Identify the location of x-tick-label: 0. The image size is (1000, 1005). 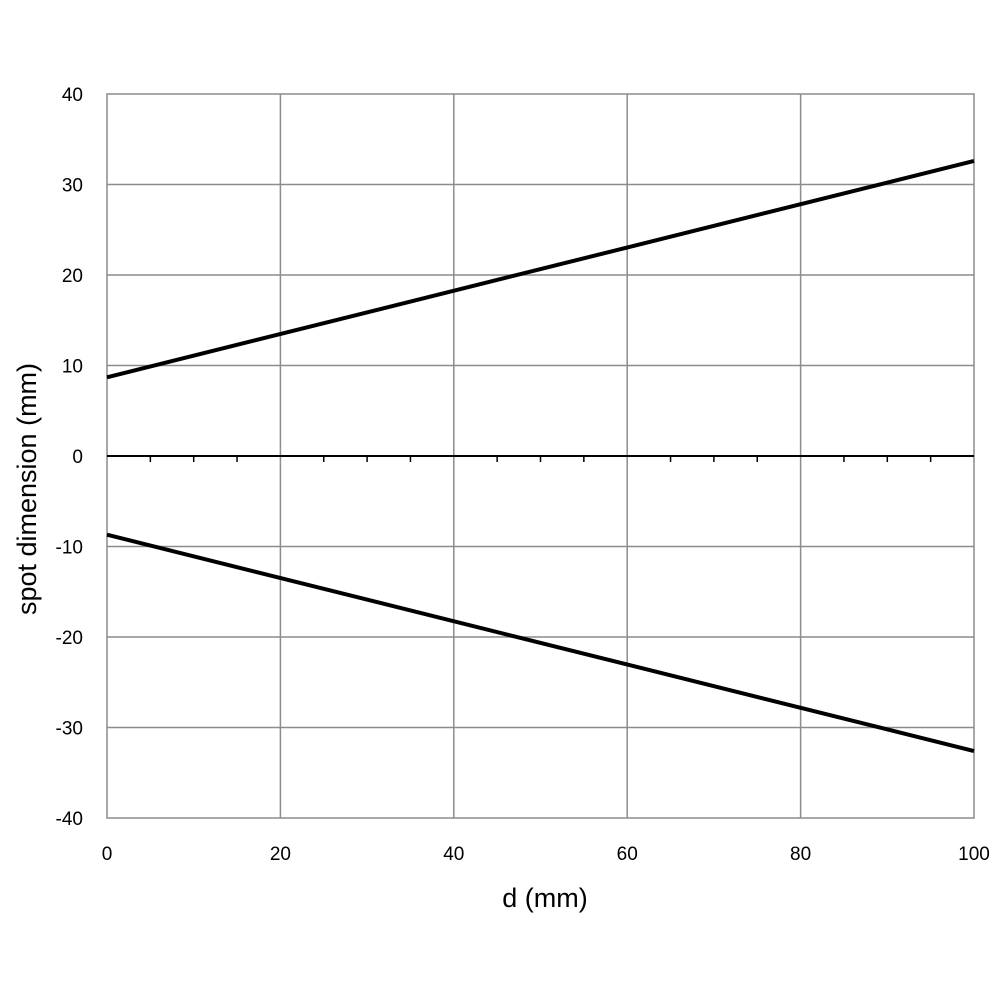
(107, 854).